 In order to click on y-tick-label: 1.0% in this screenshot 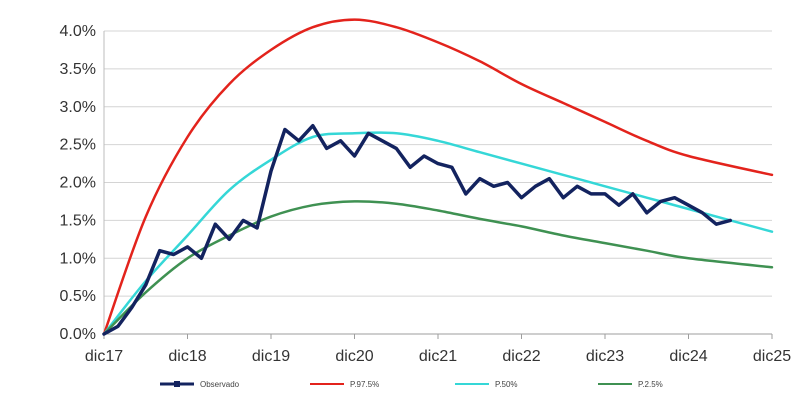, I will do `click(78, 258)`.